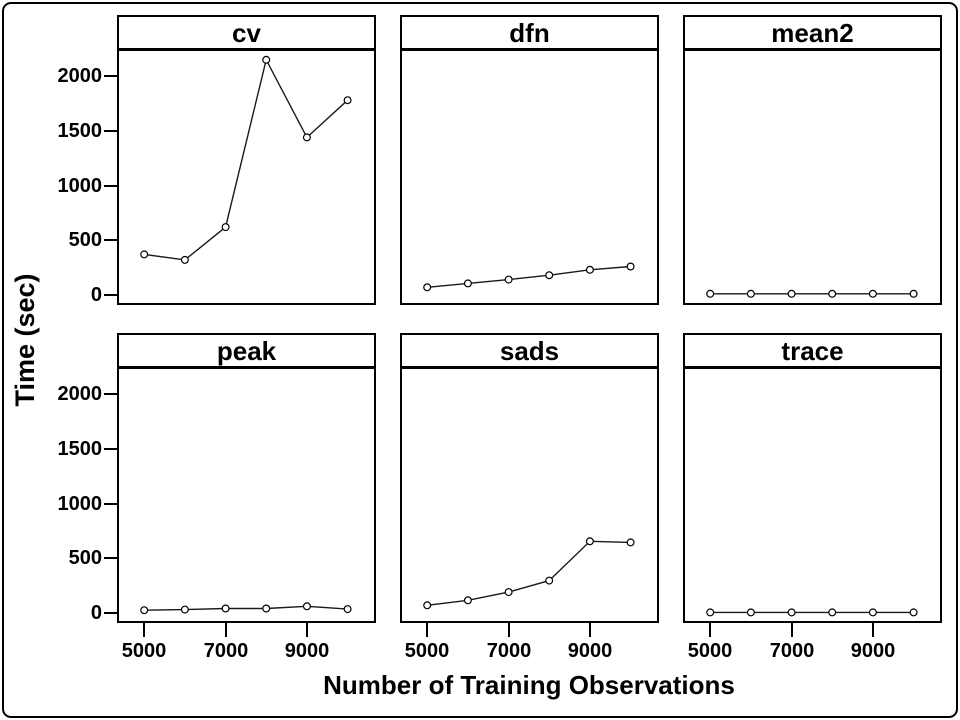 This screenshot has width=960, height=720. I want to click on panel-title-cv: cv, so click(246, 34).